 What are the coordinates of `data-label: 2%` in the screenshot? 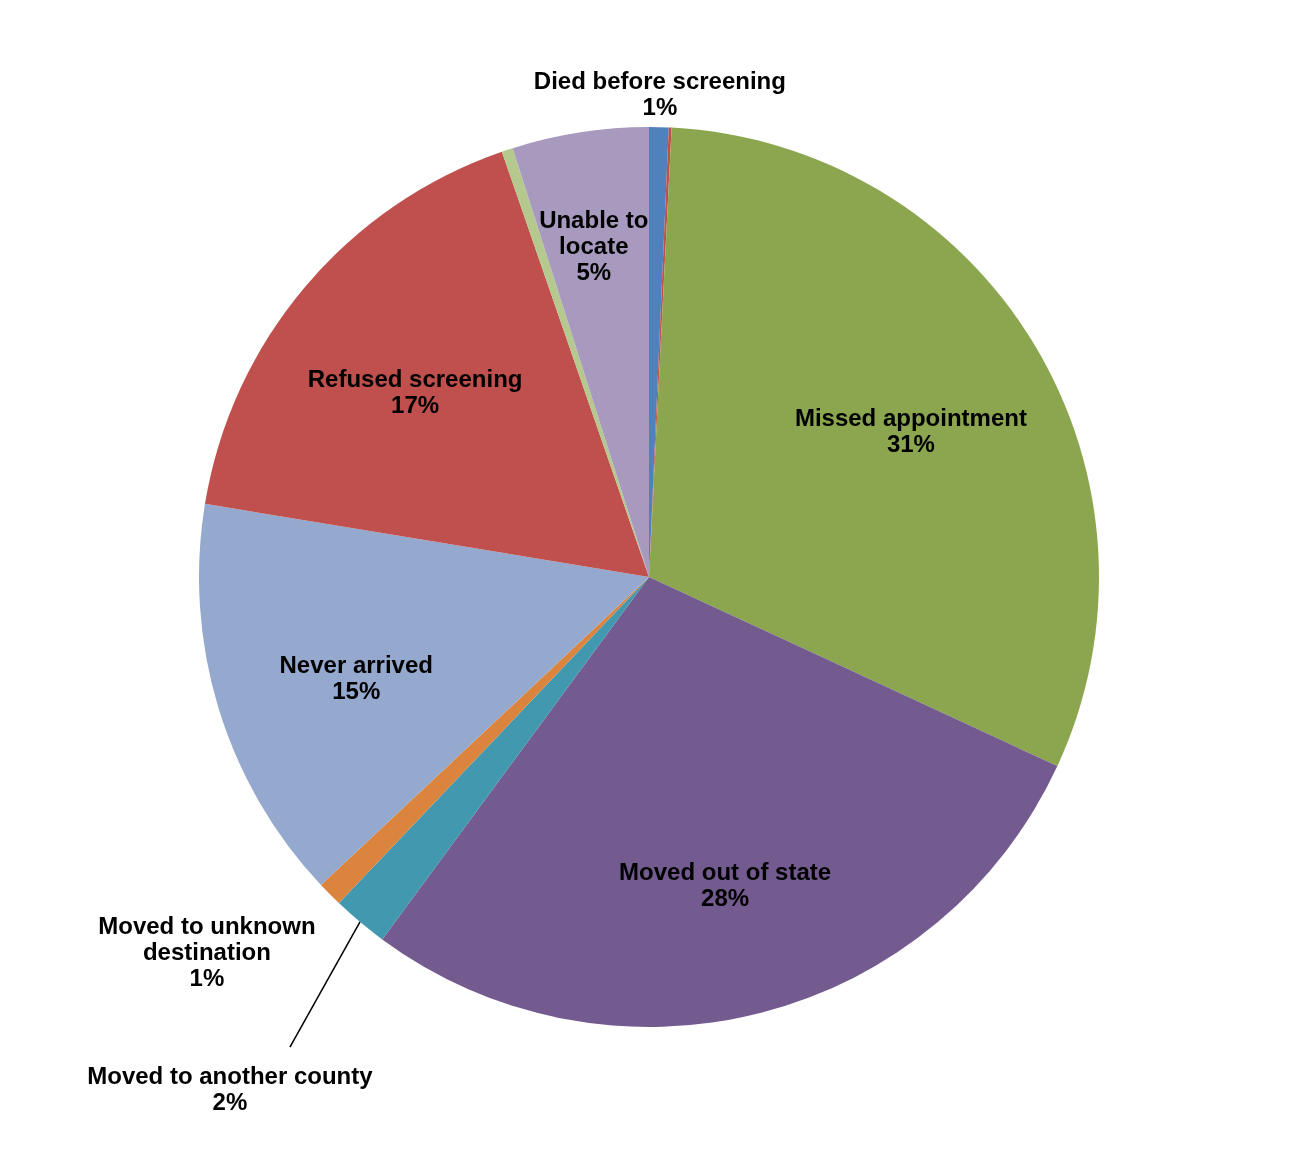 It's located at (230, 1102).